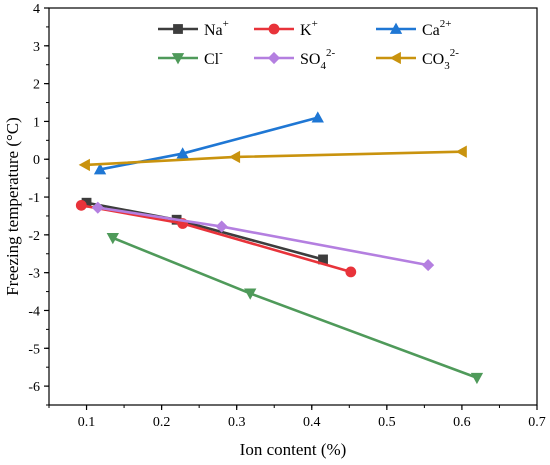 This screenshot has width=550, height=465. Describe the element at coordinates (87, 422) in the screenshot. I see `x-tick-label: 0.1` at that location.